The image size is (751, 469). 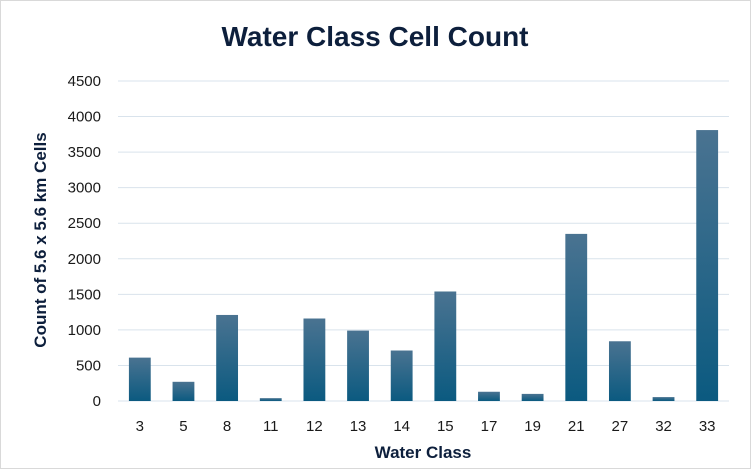 I want to click on x-tick-label: 11, so click(x=271, y=426).